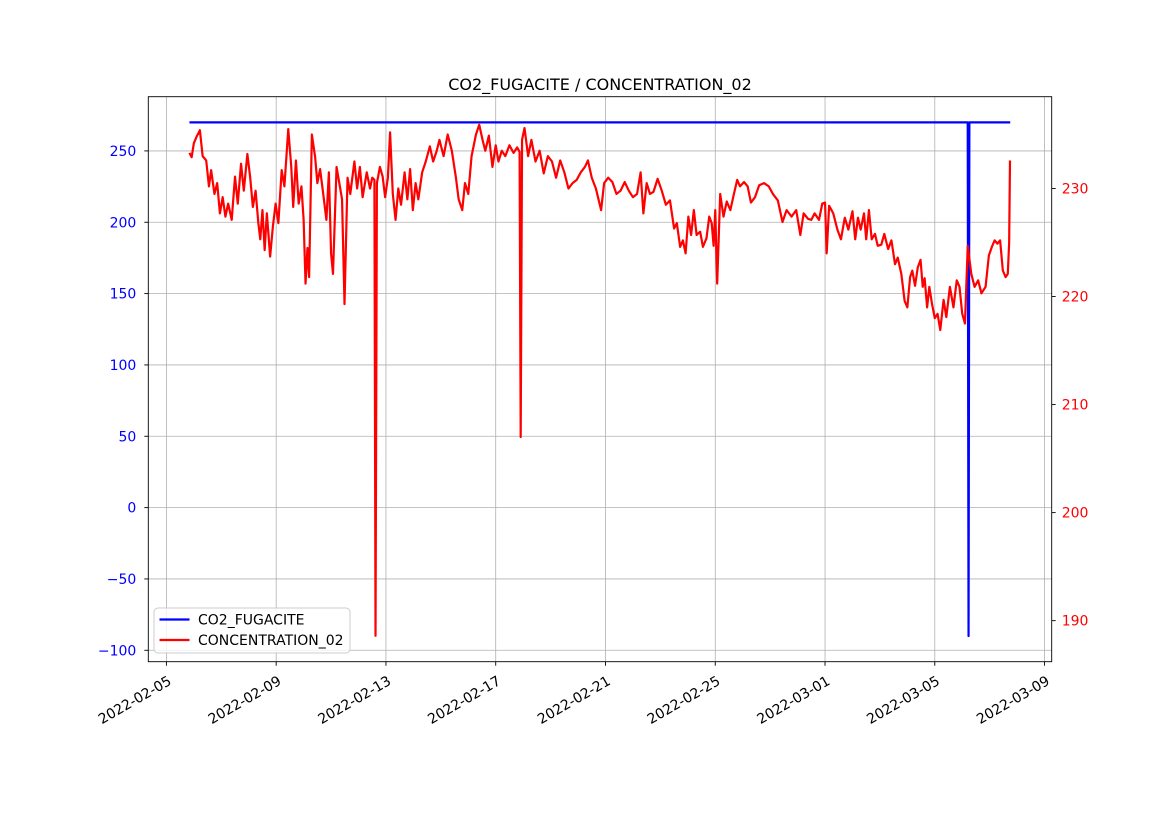 The image size is (1169, 827). I want to click on y-left-tick-label: 50, so click(127, 437).